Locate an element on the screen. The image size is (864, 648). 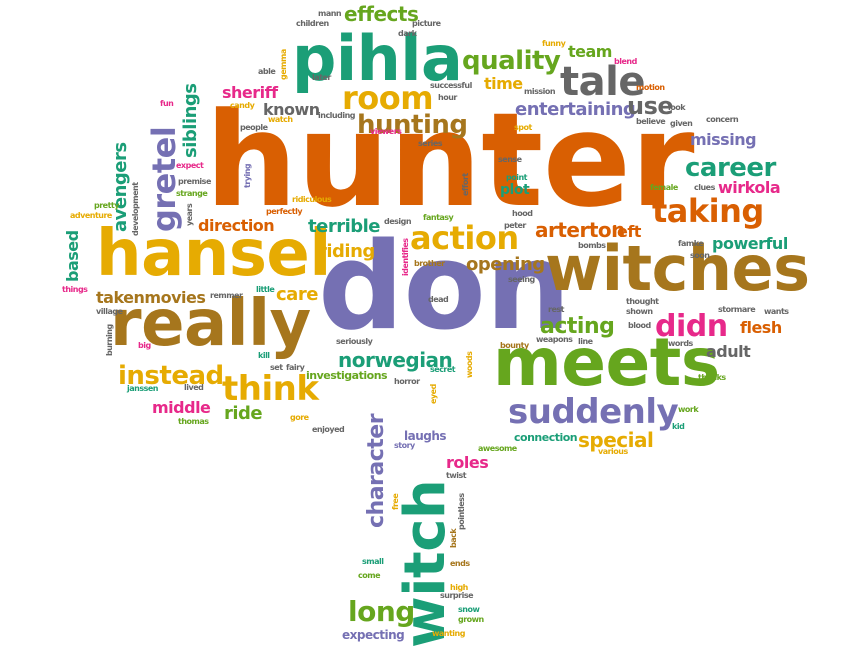
word-didn: didn is located at coordinates (691, 326).